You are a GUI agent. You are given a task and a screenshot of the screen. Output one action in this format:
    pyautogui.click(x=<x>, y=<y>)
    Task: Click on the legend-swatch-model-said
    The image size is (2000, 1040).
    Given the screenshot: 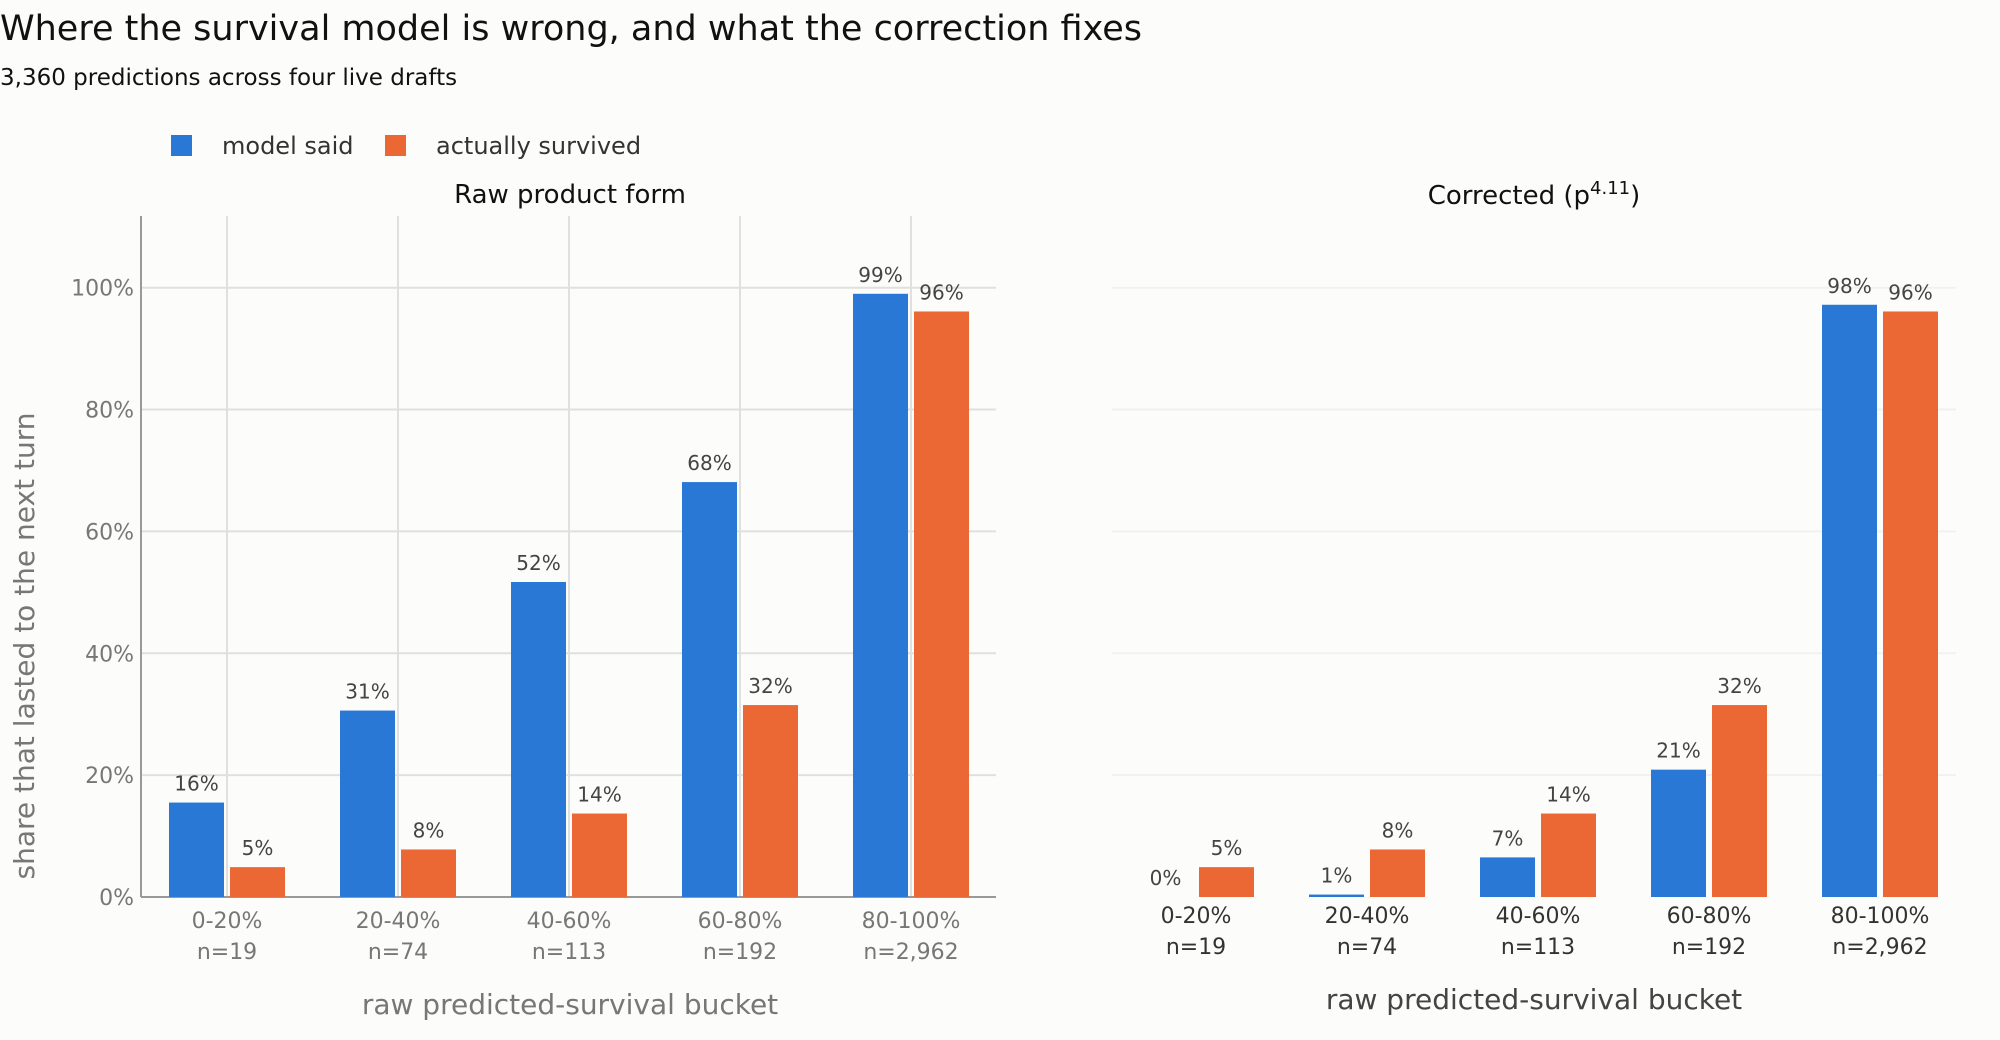 What is the action you would take?
    pyautogui.click(x=181, y=145)
    